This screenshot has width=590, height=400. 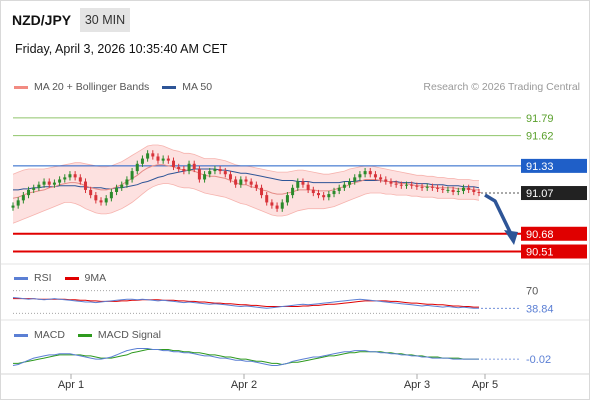 What do you see at coordinates (300, 251) in the screenshot?
I see `price-level-support: 90.51` at bounding box center [300, 251].